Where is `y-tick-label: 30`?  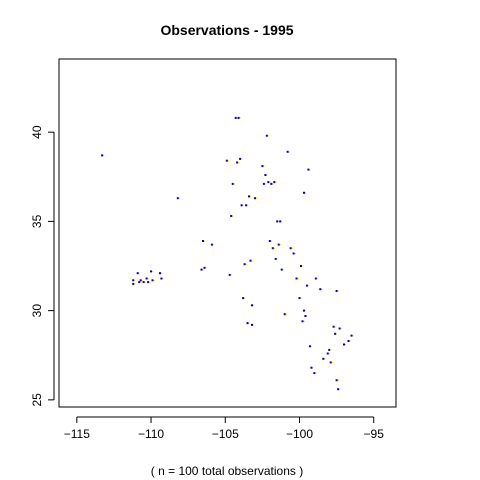 y-tick-label: 30 is located at coordinates (37, 311).